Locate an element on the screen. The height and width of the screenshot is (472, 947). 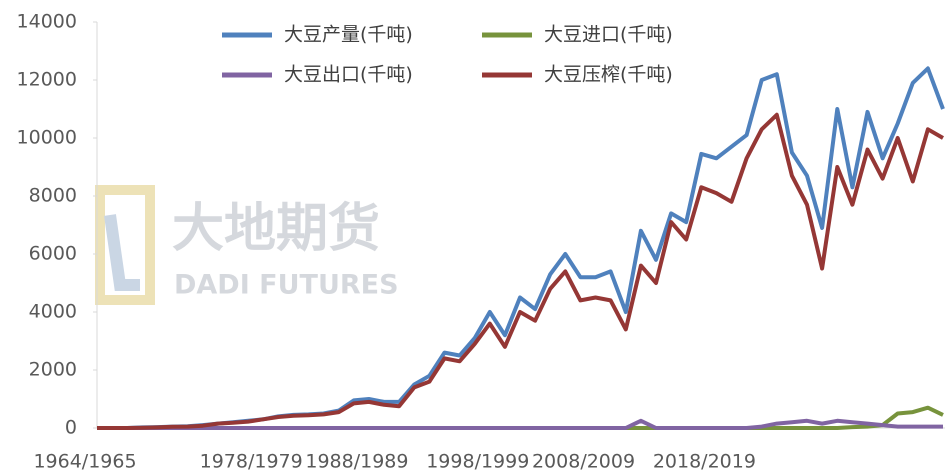
watermark: 大地期货 DADI FUTURES is located at coordinates (247, 245).